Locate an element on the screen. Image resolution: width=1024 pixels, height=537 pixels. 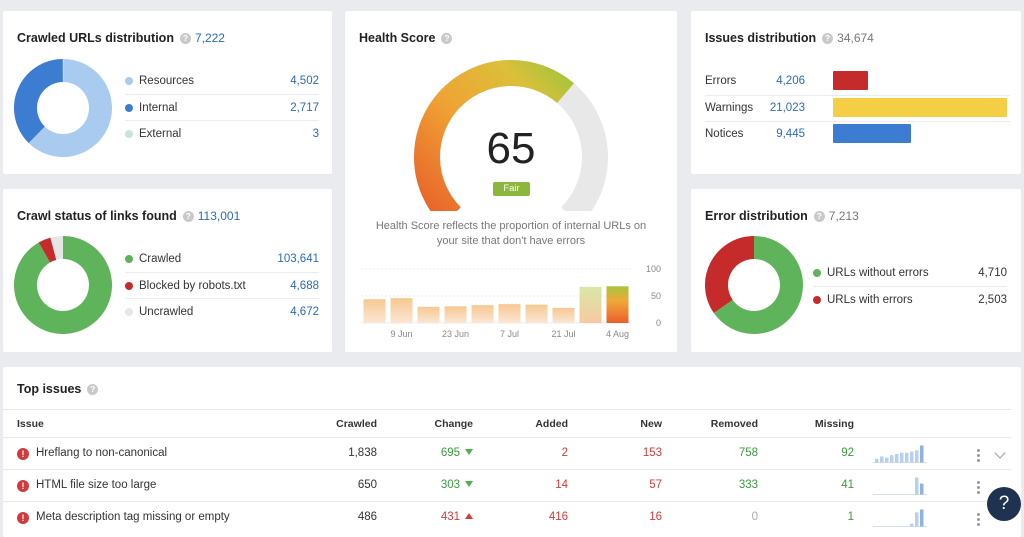
column-header-issue: Issue is located at coordinates (30, 424).